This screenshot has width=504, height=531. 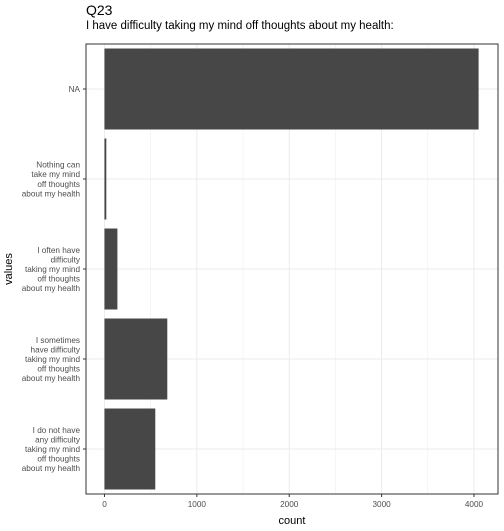 What do you see at coordinates (289, 504) in the screenshot?
I see `x-tick-label: 2000` at bounding box center [289, 504].